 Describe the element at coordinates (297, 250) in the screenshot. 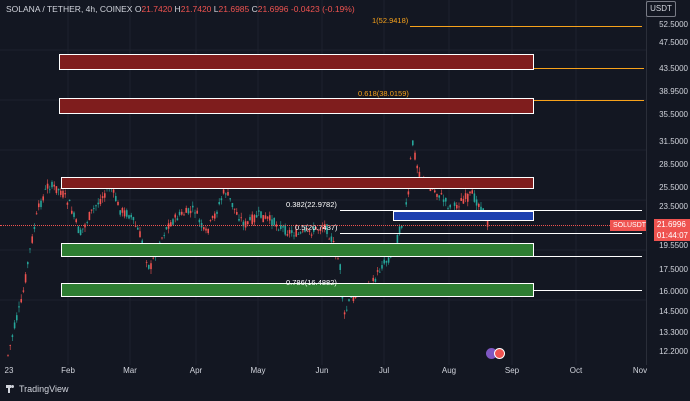

I see `support-zone-green-upper` at that location.